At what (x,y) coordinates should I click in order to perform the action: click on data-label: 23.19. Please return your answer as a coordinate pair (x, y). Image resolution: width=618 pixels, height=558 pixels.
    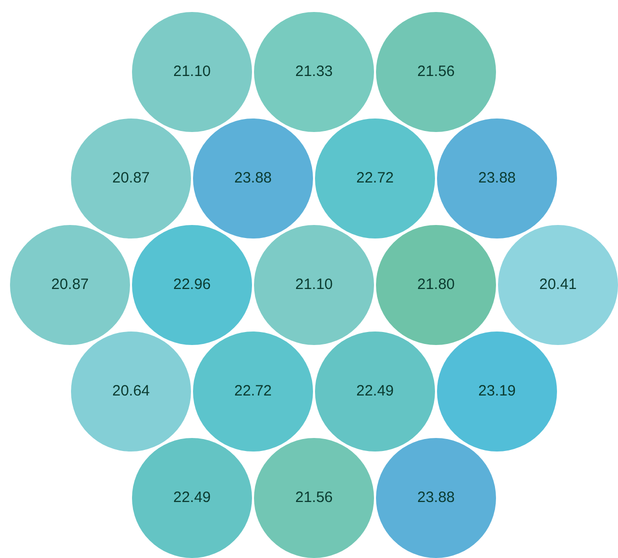
    Looking at the image, I should click on (497, 391).